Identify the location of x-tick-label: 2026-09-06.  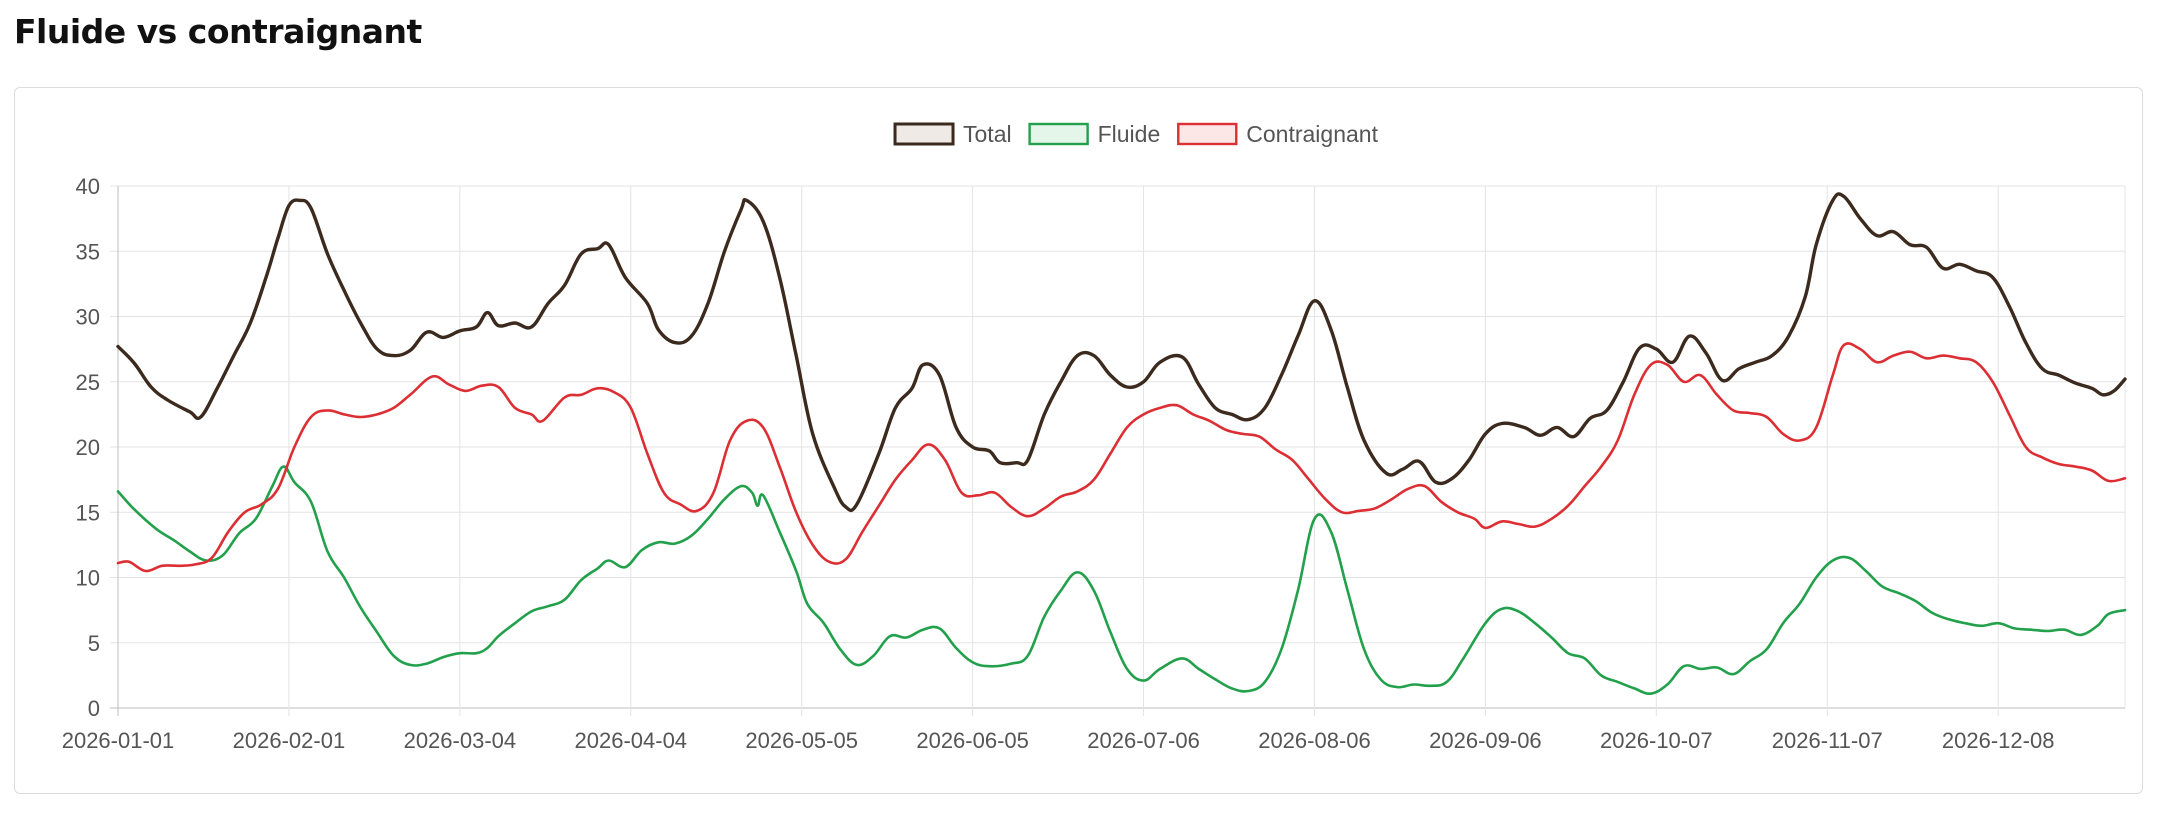
(1485, 740).